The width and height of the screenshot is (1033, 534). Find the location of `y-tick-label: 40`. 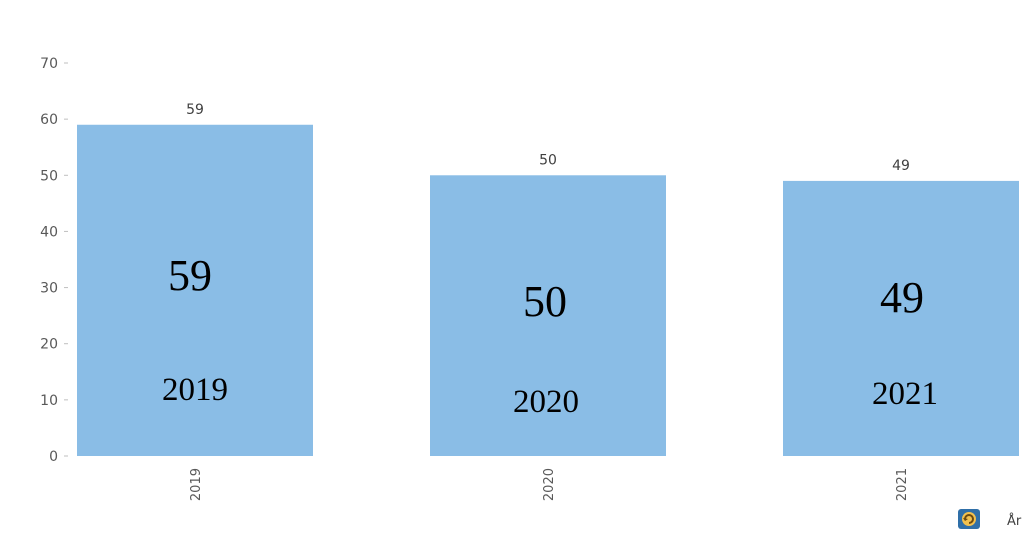

y-tick-label: 40 is located at coordinates (49, 232).